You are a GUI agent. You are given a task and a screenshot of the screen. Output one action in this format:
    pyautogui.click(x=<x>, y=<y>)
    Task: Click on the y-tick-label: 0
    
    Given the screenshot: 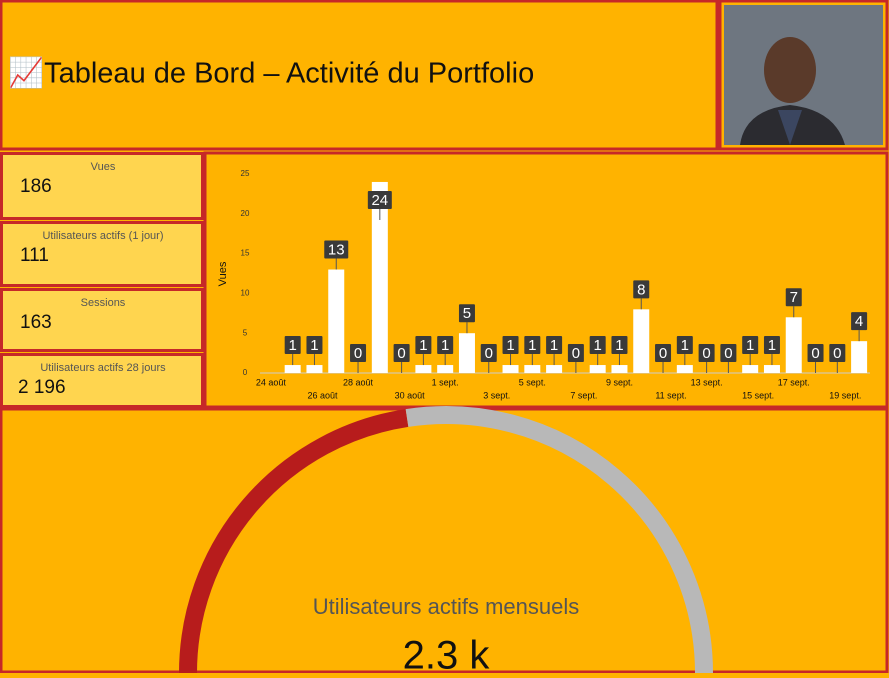 What is the action you would take?
    pyautogui.click(x=245, y=372)
    